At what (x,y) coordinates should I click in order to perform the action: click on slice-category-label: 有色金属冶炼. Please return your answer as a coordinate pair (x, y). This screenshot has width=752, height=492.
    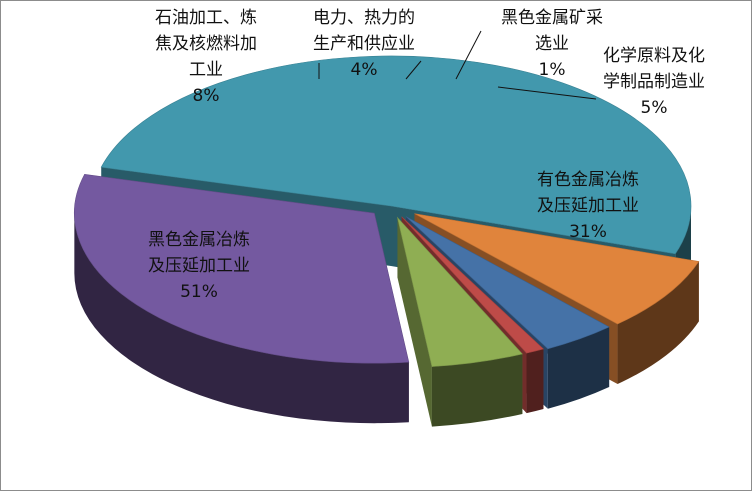
    Looking at the image, I should click on (588, 180).